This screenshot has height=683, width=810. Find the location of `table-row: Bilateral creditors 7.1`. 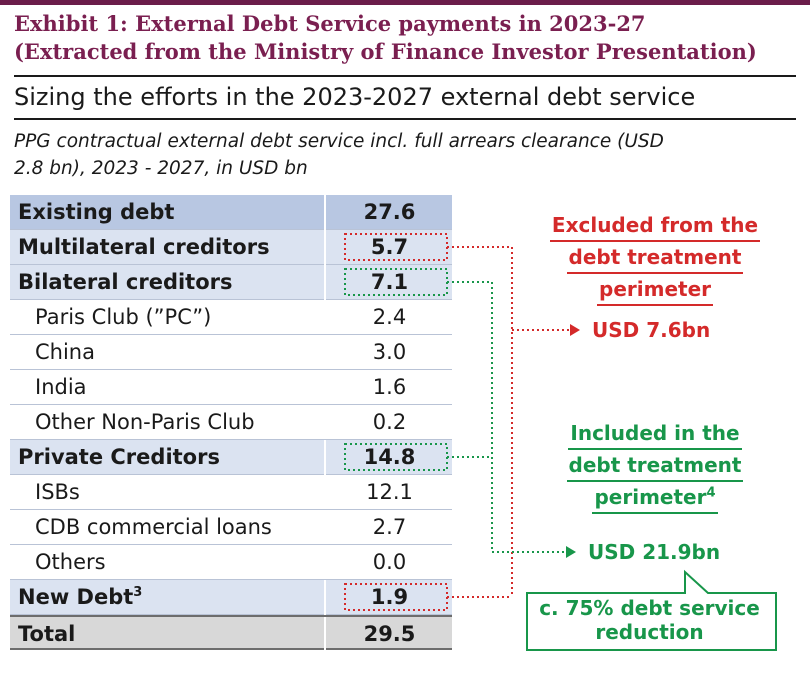

table-row: Bilateral creditors 7.1 is located at coordinates (231, 282).